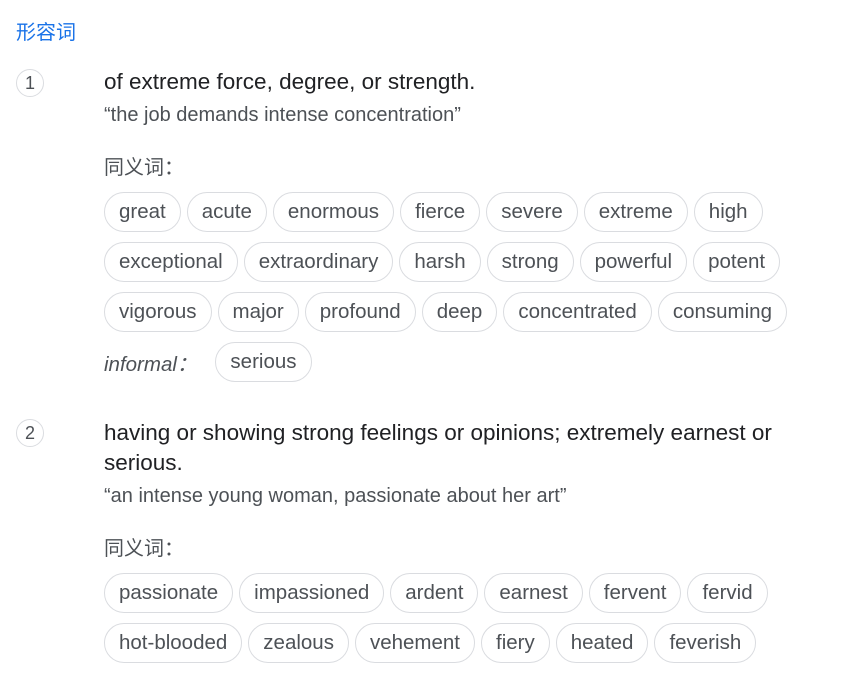  I want to click on synonym-chip: fervid, so click(727, 593).